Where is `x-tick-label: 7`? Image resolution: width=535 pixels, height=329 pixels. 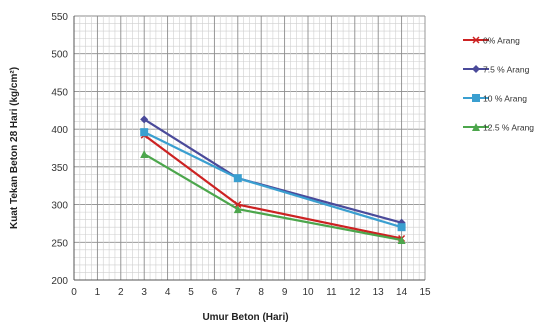
x-tick-label: 7 is located at coordinates (238, 292).